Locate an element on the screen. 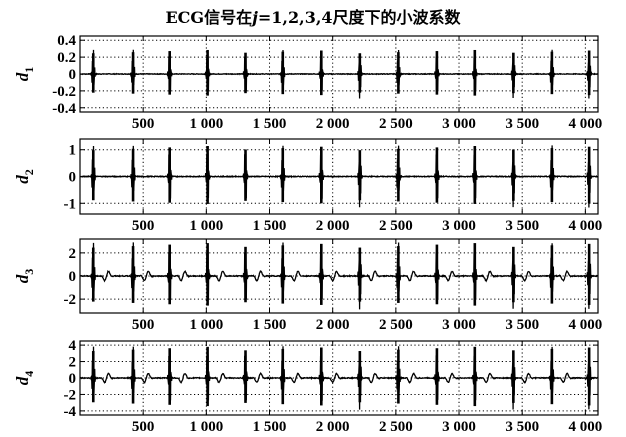 Image resolution: width=626 pixels, height=437 pixels. title-suffix: =1,2,3,4尺度下的小波系数 is located at coordinates (359, 17).